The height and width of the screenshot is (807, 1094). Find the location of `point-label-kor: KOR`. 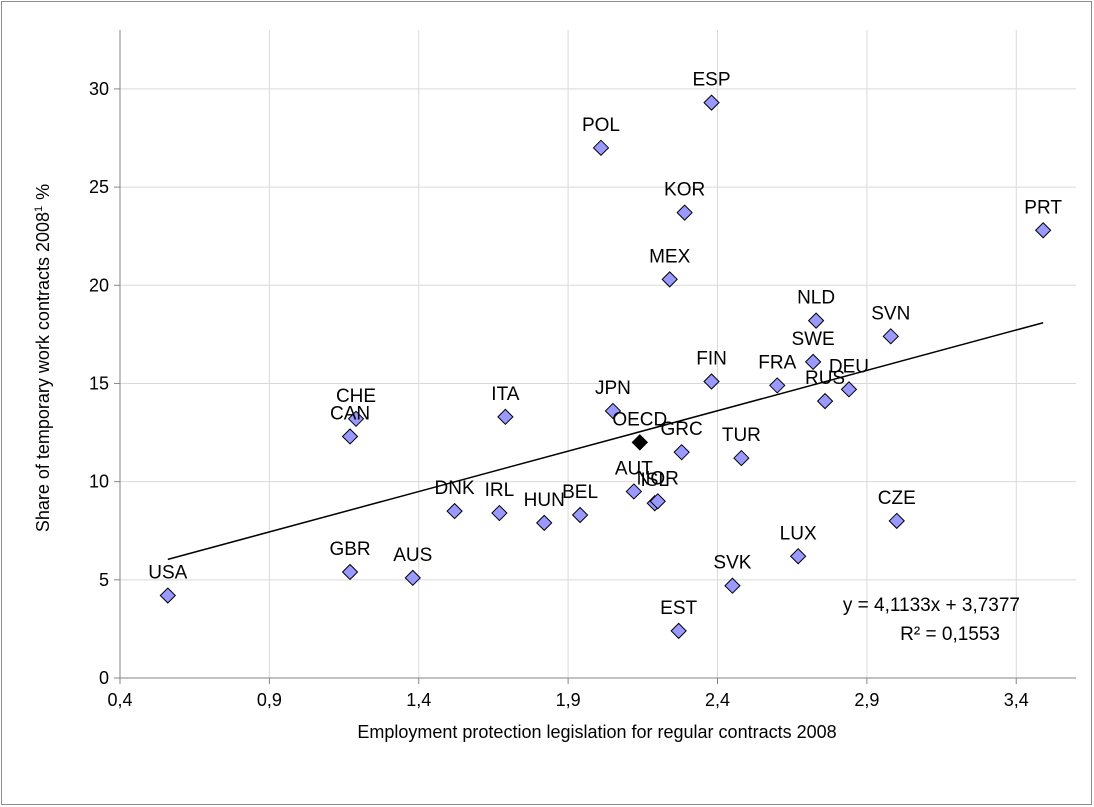

point-label-kor: KOR is located at coordinates (684, 190).